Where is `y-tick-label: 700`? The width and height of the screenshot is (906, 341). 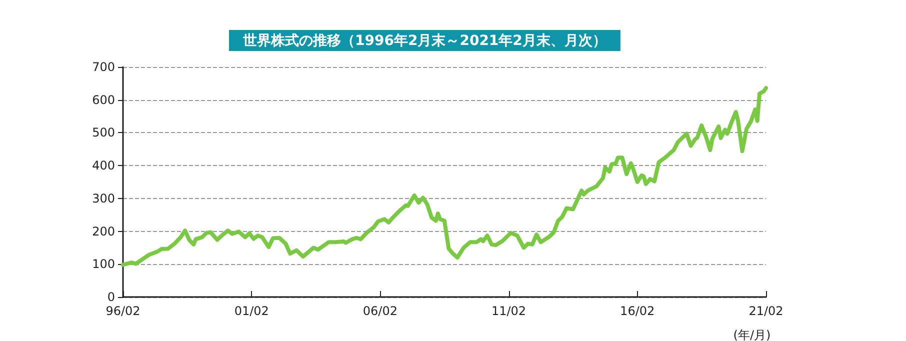
y-tick-label: 700 is located at coordinates (103, 67).